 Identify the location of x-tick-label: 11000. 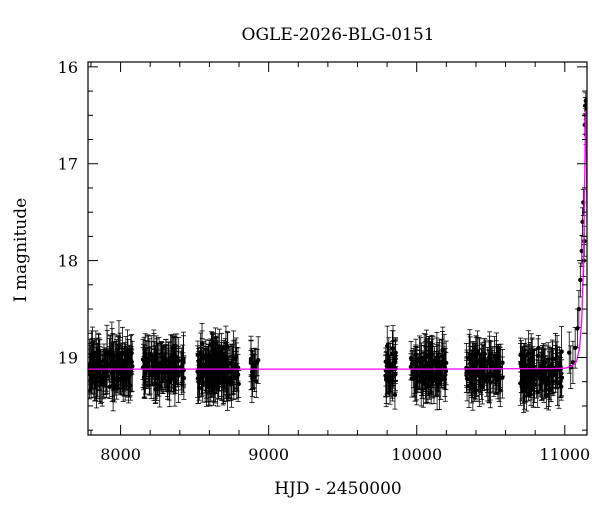
(564, 454).